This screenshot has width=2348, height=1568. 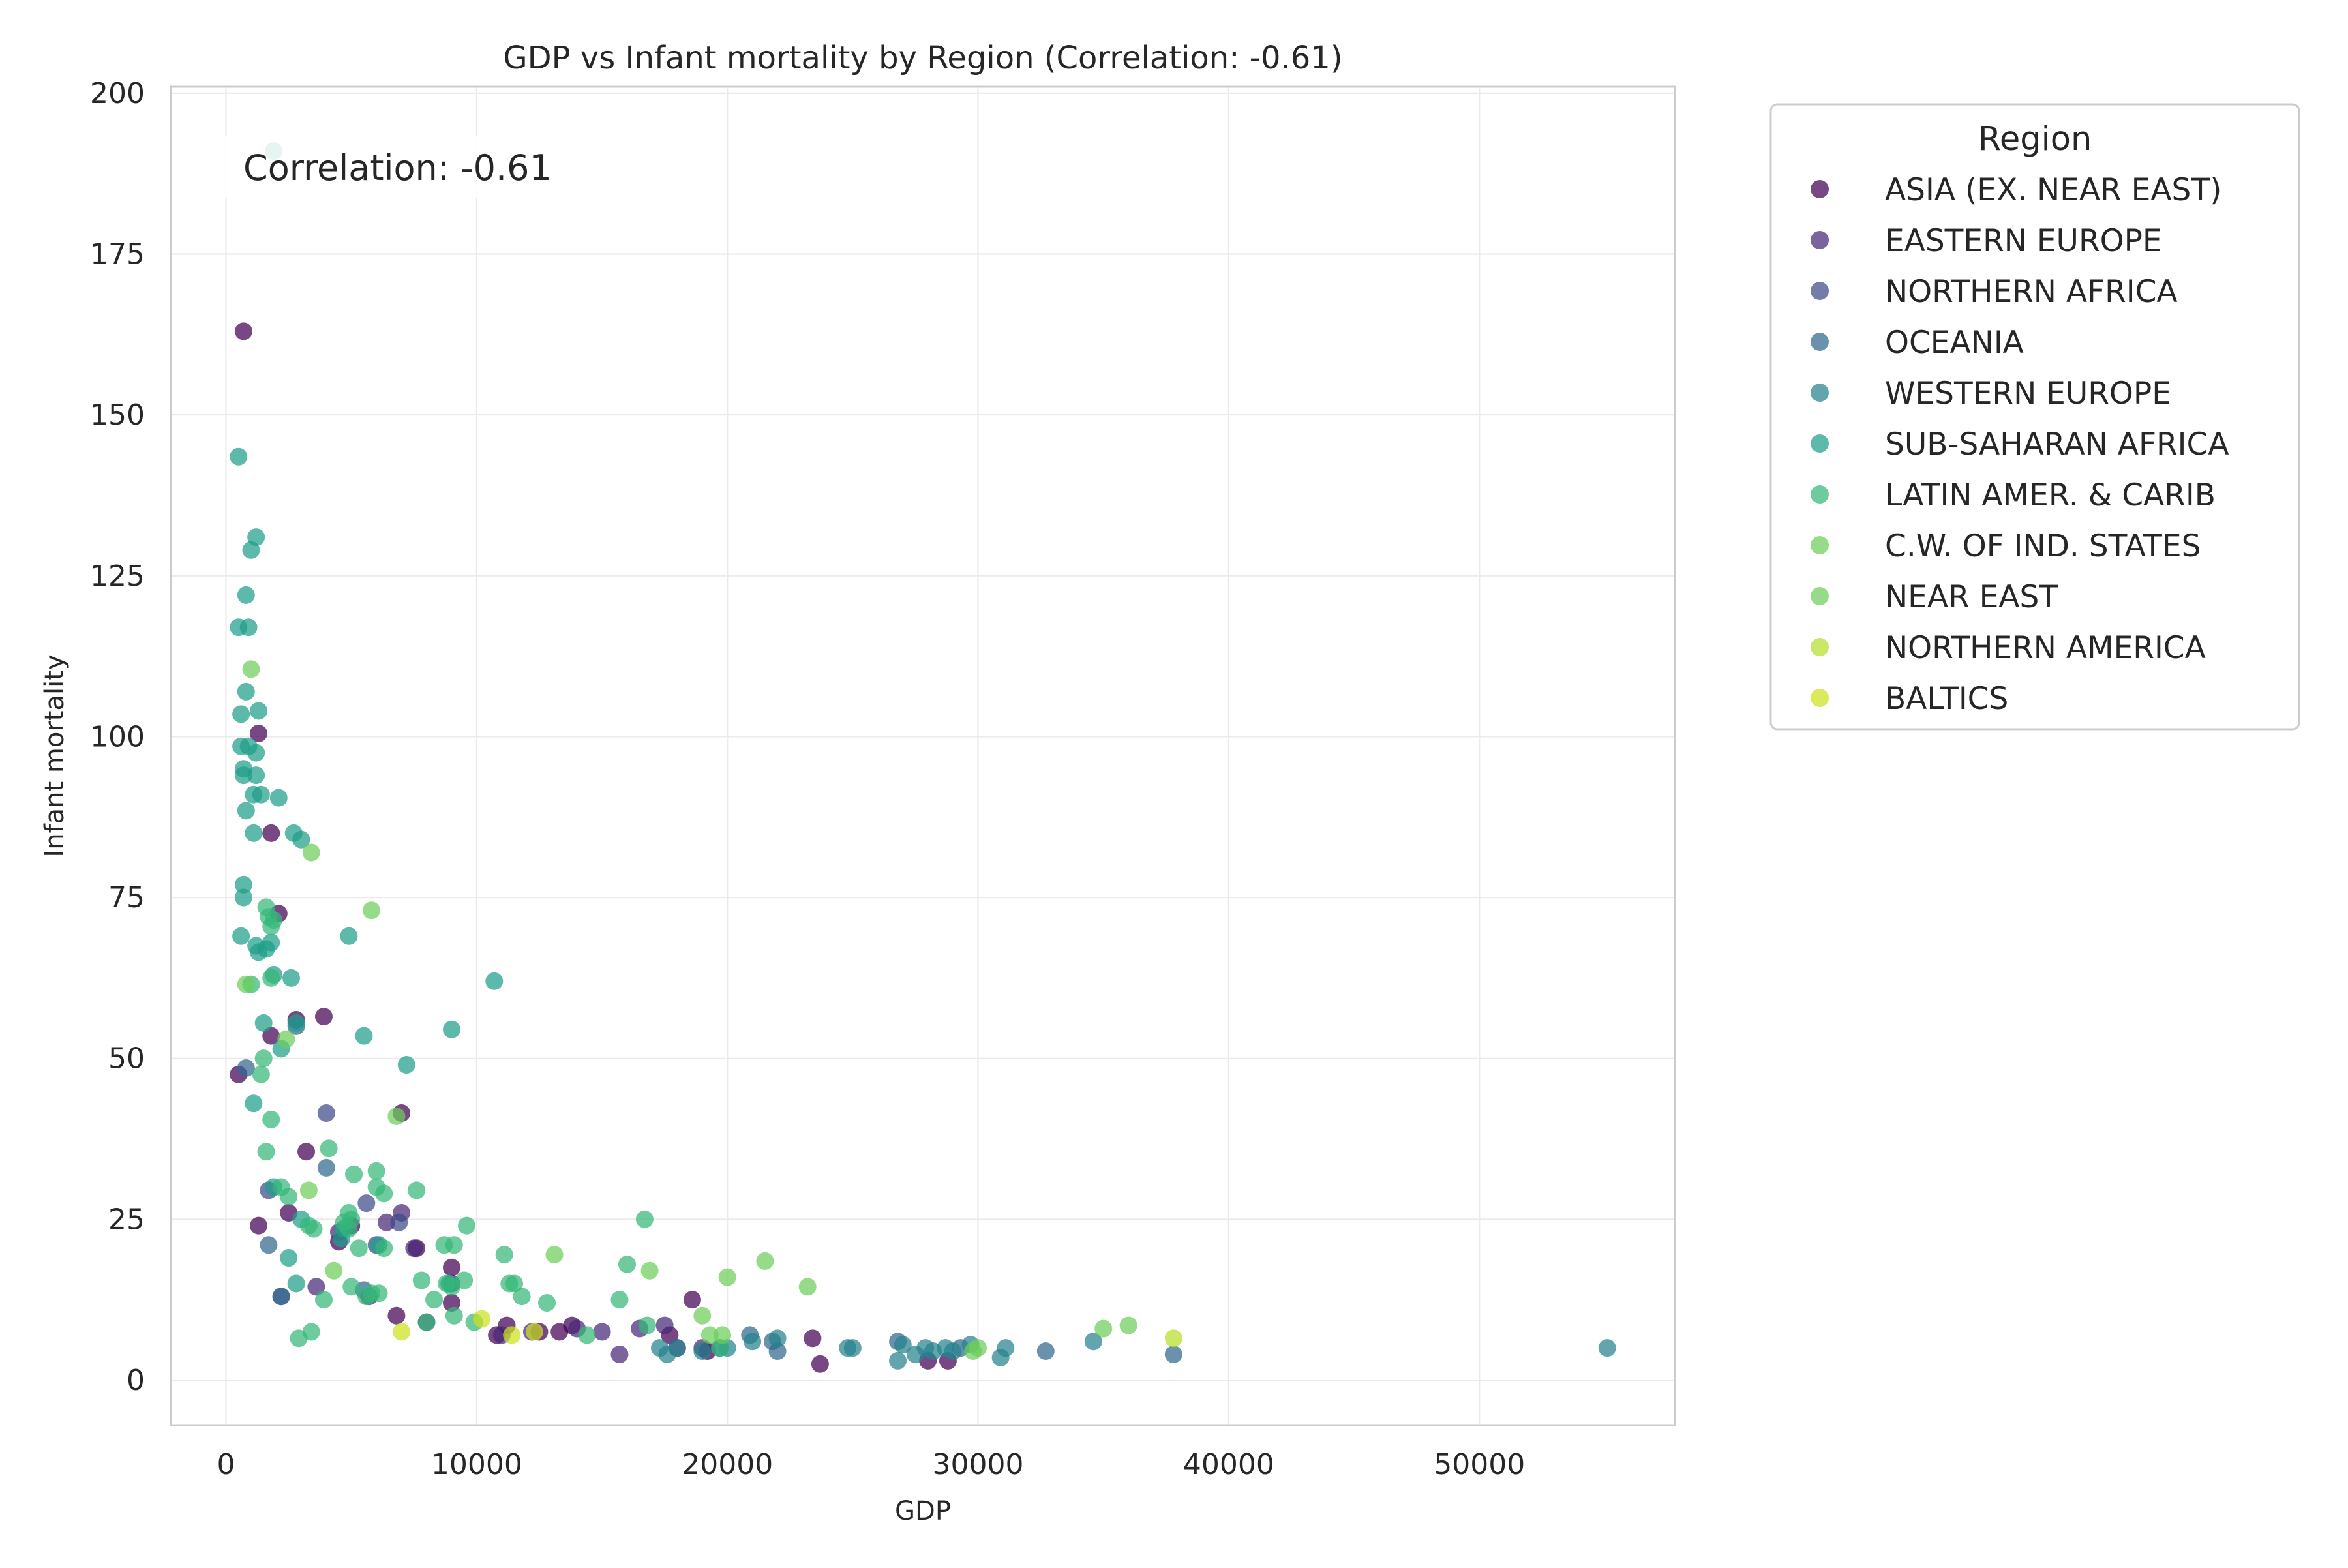 I want to click on y-tick-label: 75, so click(x=127, y=897).